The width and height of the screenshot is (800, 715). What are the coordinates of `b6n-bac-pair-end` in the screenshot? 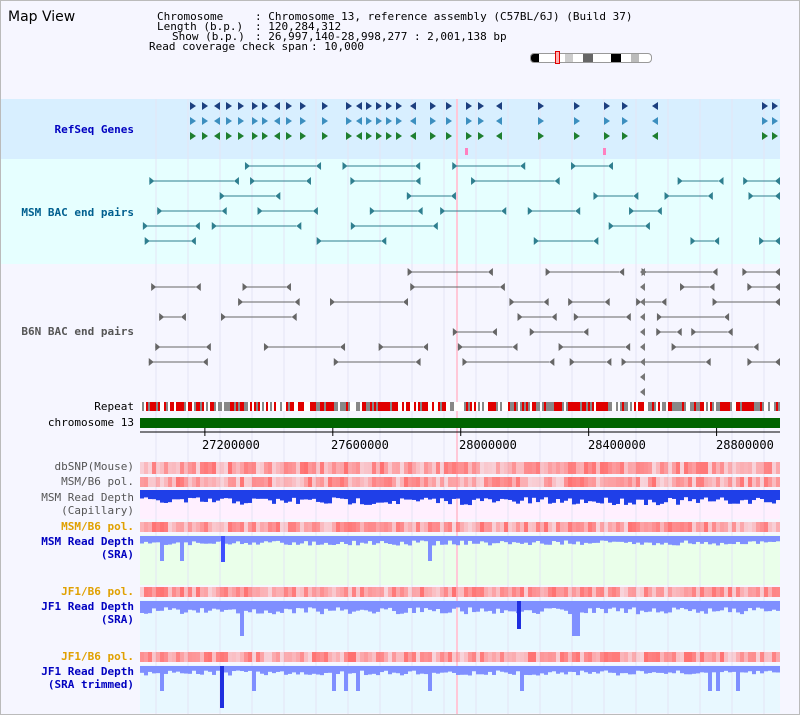 It's located at (465, 362).